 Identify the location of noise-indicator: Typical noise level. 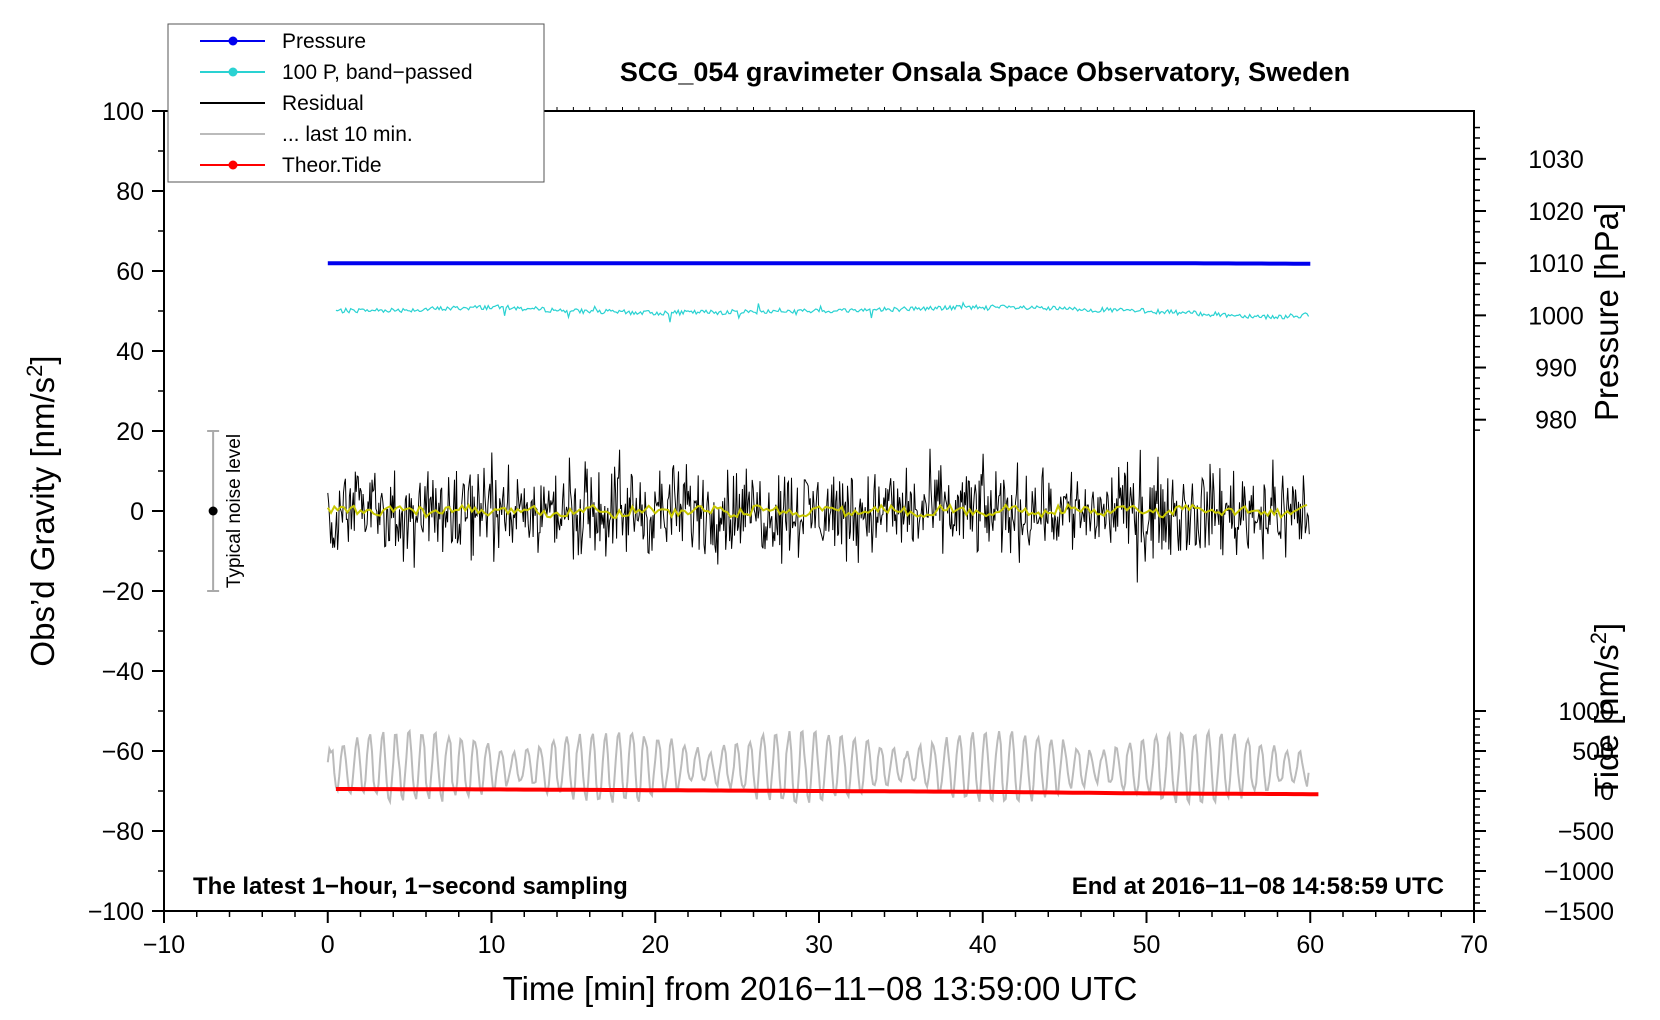
(226, 511).